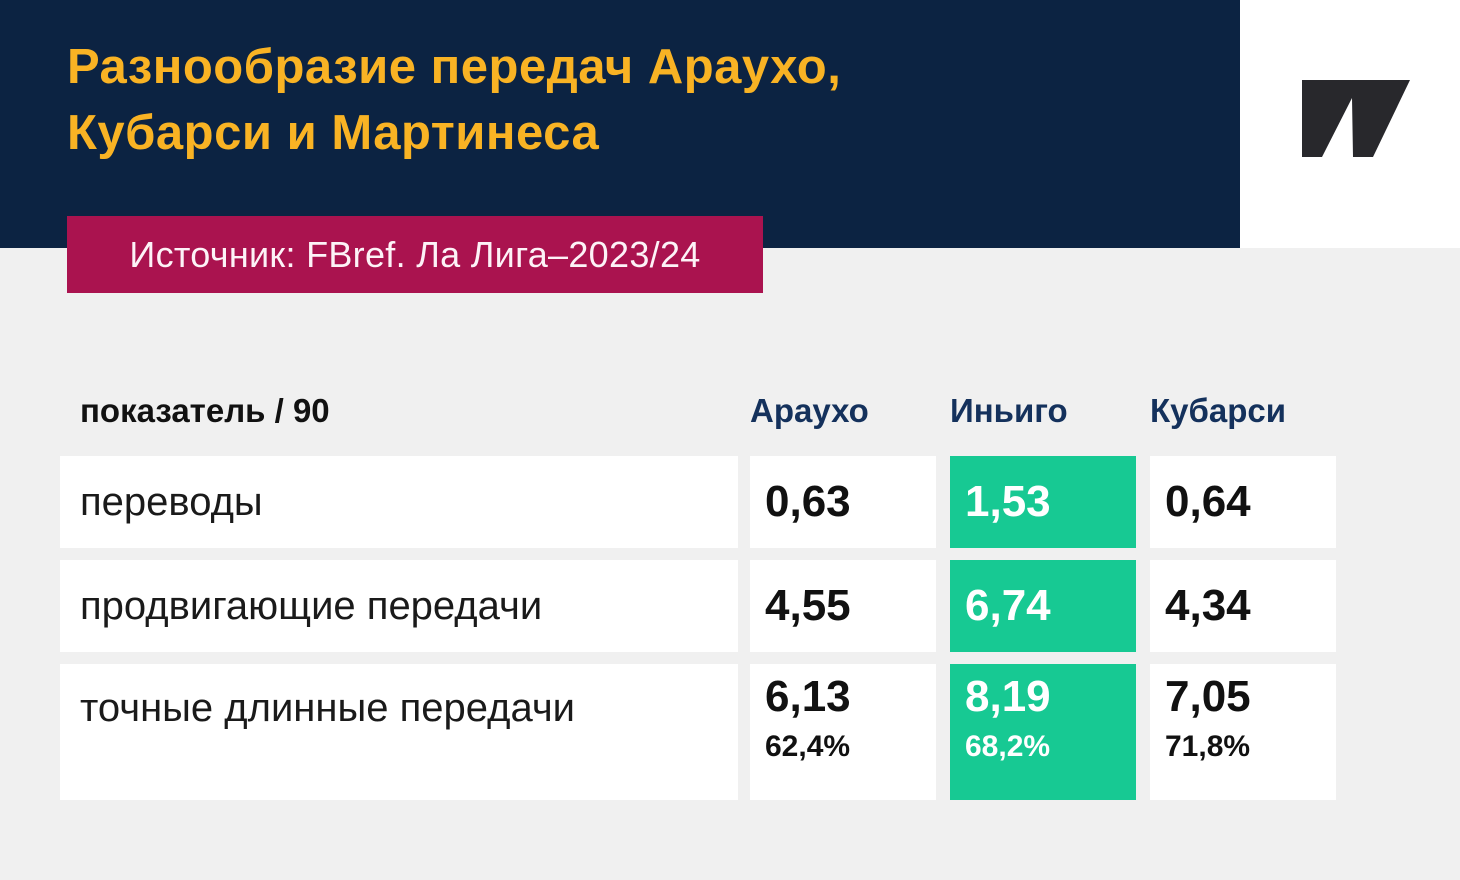 The image size is (1460, 880). Describe the element at coordinates (399, 606) in the screenshot. I see `row-label-progressive-passes: продвигающие передачи` at that location.